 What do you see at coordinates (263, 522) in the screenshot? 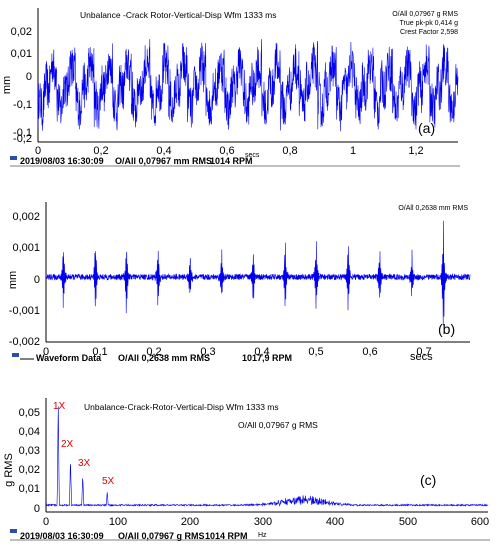
I see `panel-c-xtick-3: 300` at bounding box center [263, 522].